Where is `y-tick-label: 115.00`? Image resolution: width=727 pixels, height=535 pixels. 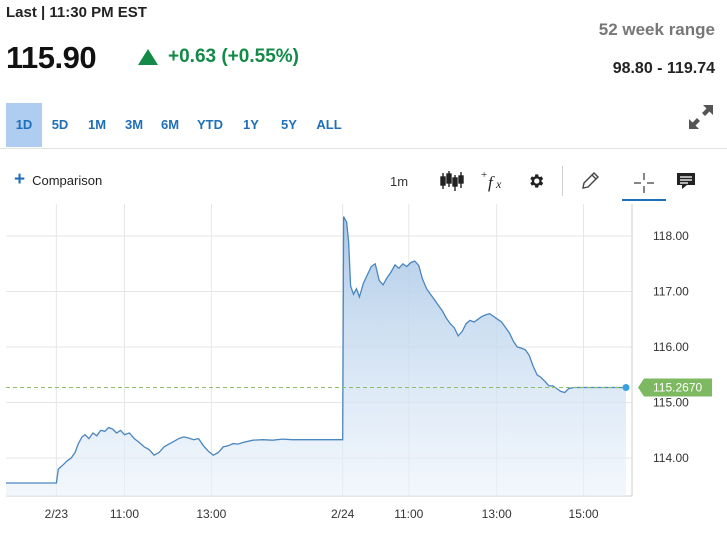 y-tick-label: 115.00 is located at coordinates (671, 403).